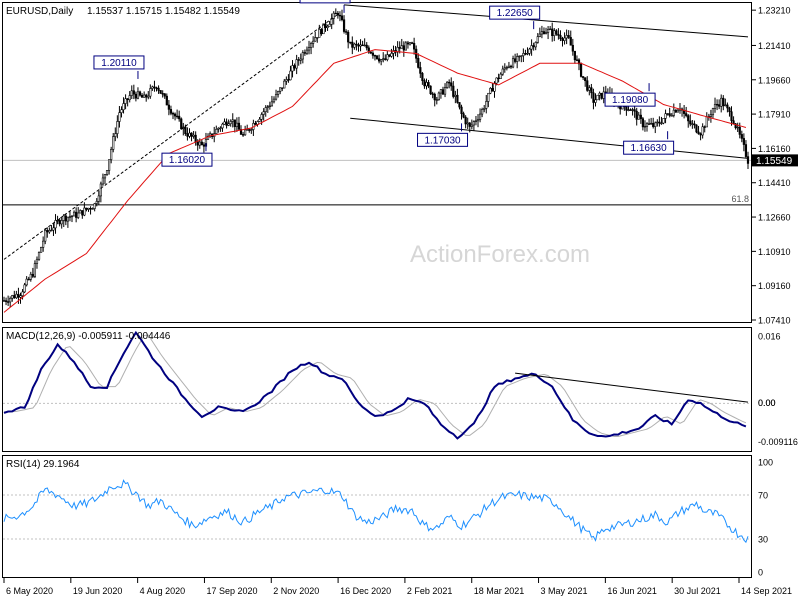 This screenshot has width=800, height=600. Describe the element at coordinates (740, 199) in the screenshot. I see `fib-61-8-label: 61.8` at that location.